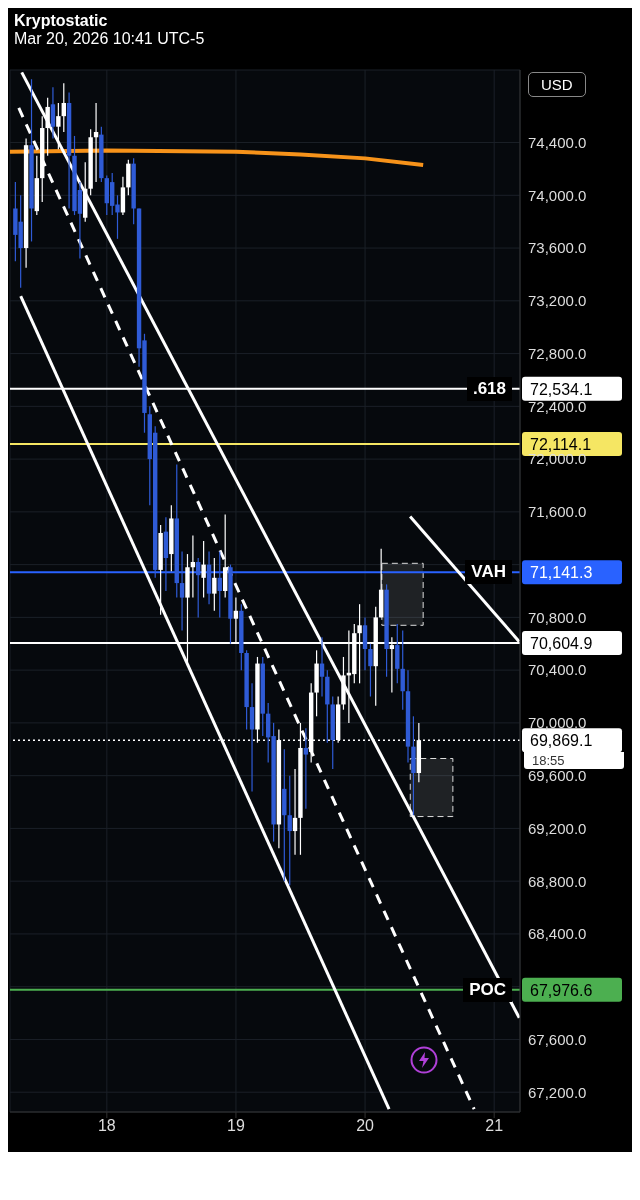  What do you see at coordinates (110, 39) in the screenshot?
I see `chart-subtitle: Mar 20, 2026 10:41 UTC-5` at bounding box center [110, 39].